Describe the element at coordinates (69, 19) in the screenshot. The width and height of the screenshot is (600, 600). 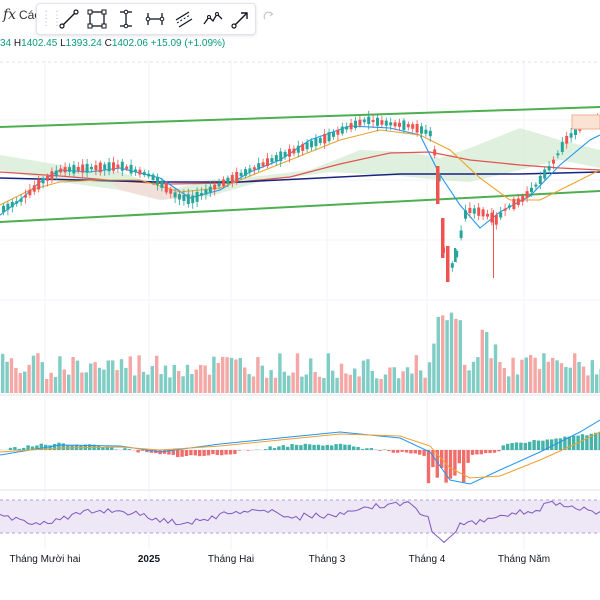
I see `trend-line-icon` at that location.